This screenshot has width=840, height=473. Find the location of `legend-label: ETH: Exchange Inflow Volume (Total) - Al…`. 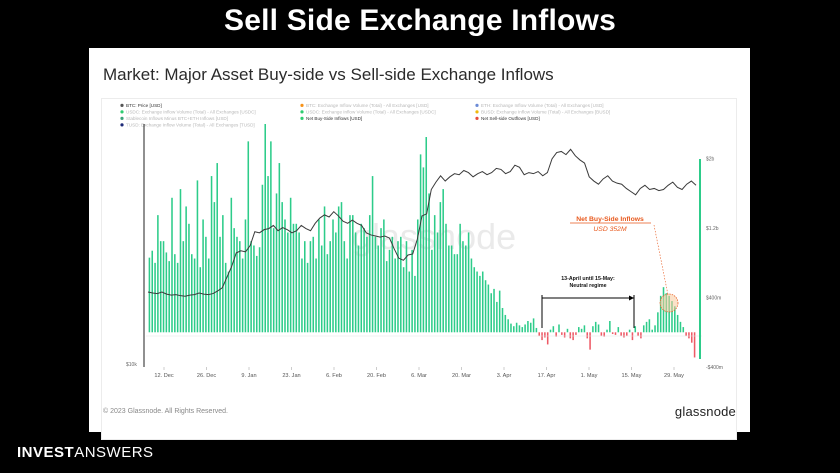

legend-label: ETH: Exchange Inflow Volume (Total) - Al… is located at coordinates (542, 105).